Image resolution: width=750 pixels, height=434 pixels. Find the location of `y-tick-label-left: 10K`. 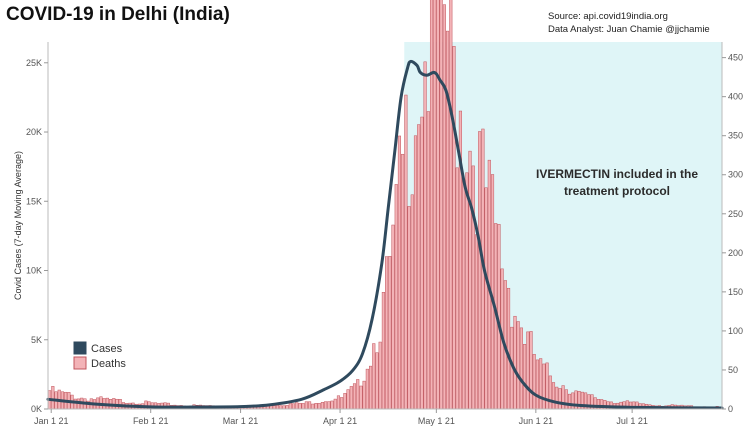

y-tick-label-left: 10K is located at coordinates (34, 271).